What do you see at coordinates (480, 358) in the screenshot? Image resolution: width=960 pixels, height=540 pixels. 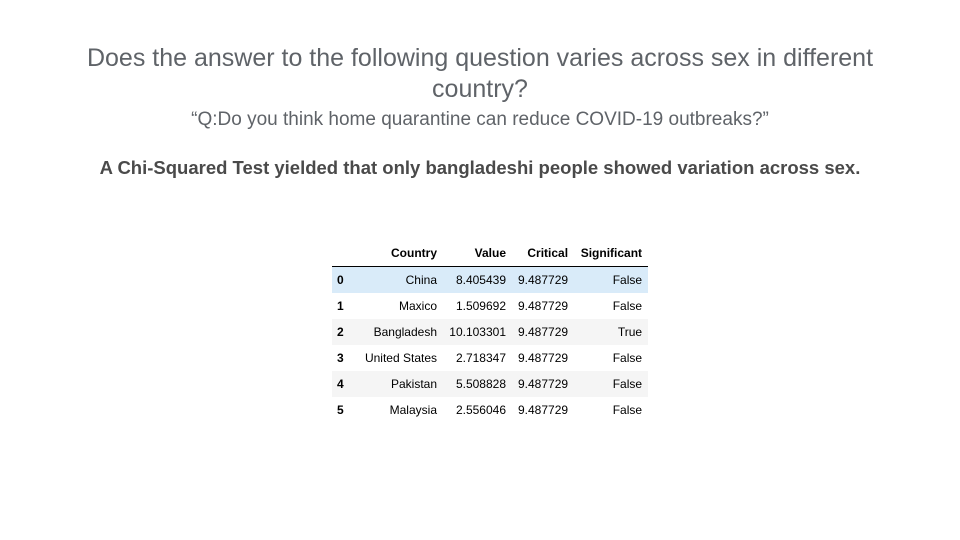 I see `value-cell: 2.718347` at bounding box center [480, 358].